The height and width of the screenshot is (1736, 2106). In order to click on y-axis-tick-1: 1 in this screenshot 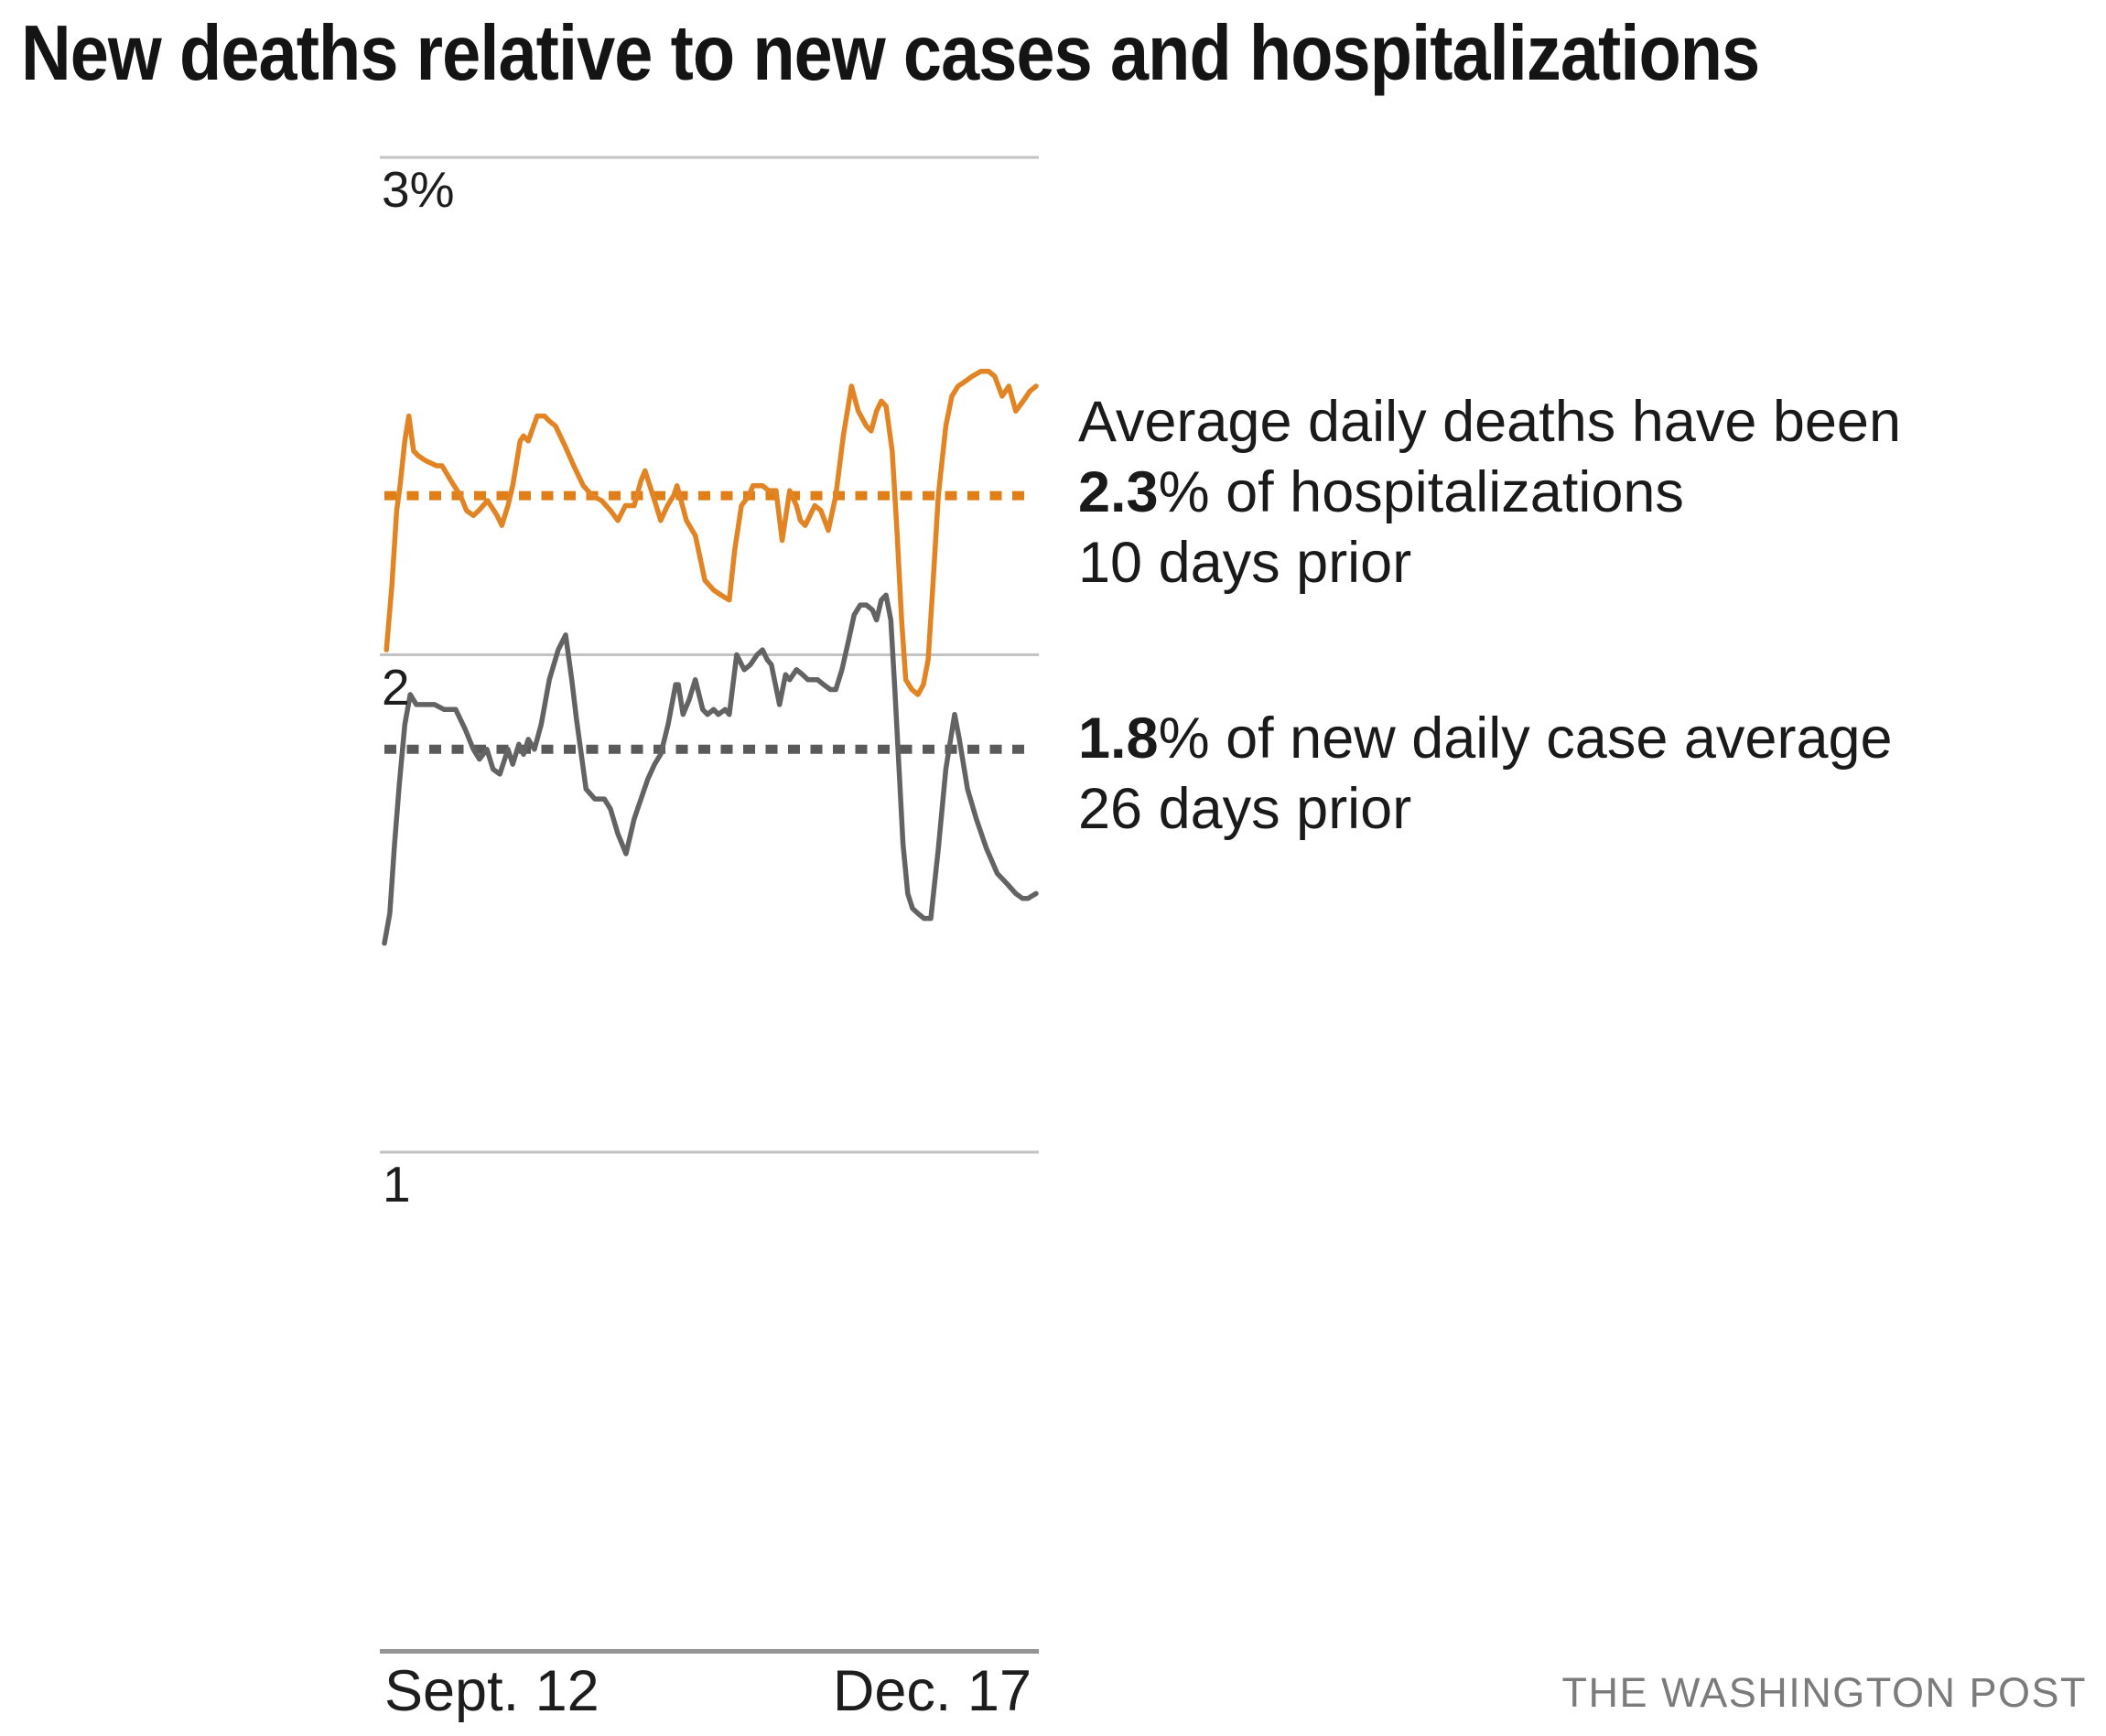, I will do `click(397, 1184)`.